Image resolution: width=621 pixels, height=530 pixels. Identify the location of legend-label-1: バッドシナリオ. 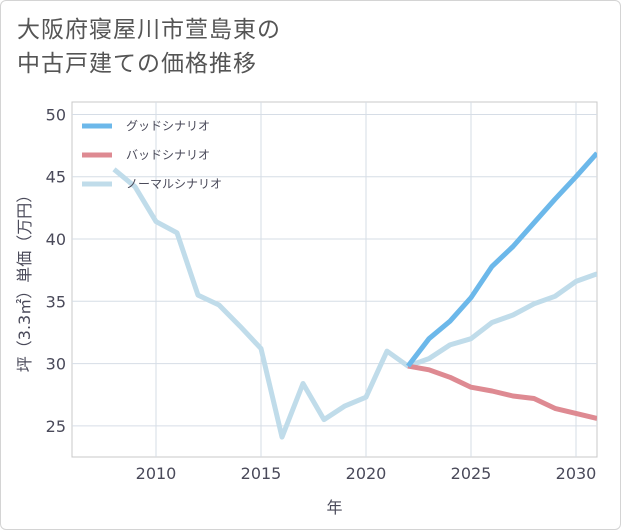
(168, 155).